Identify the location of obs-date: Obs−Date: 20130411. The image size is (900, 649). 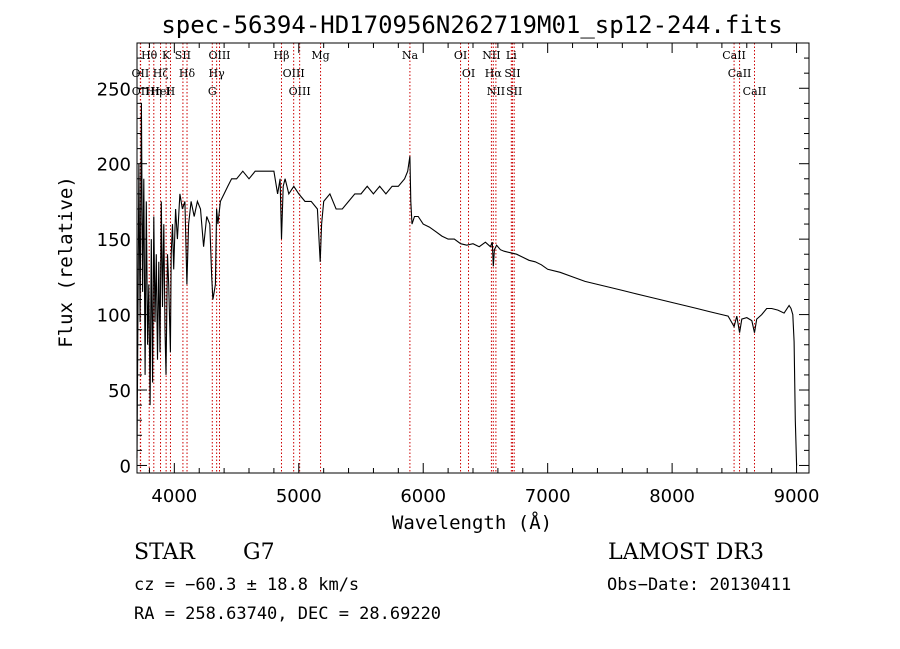
(699, 585).